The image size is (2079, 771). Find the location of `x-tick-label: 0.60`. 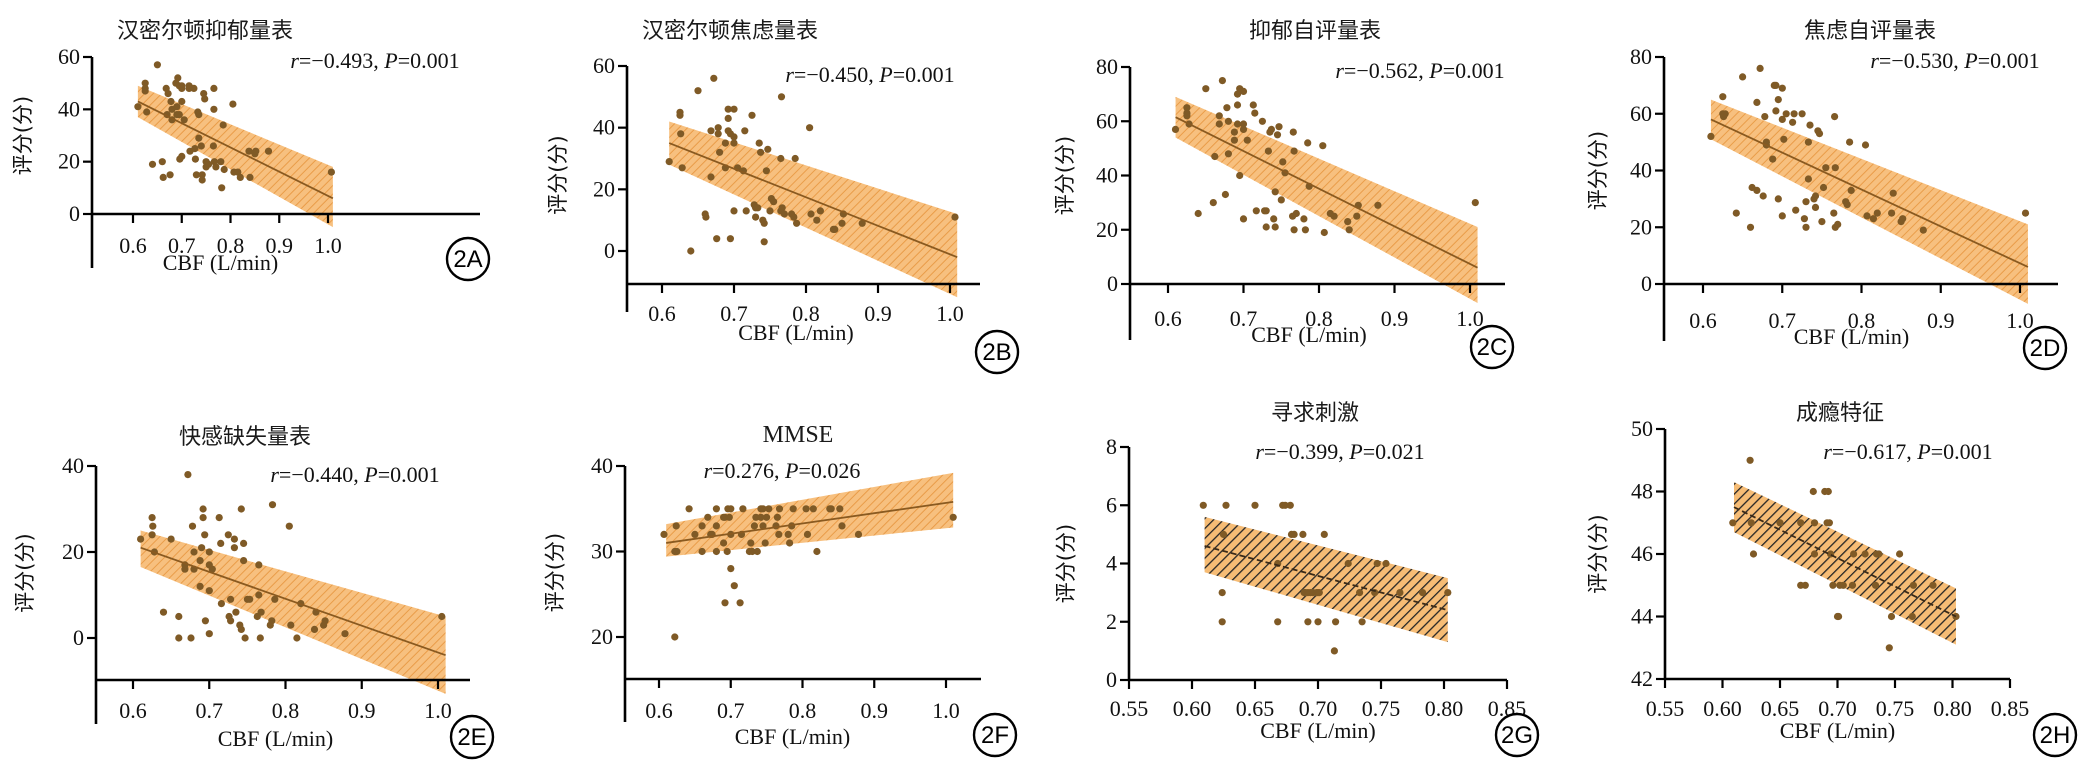

x-tick-label: 0.60 is located at coordinates (1192, 708).